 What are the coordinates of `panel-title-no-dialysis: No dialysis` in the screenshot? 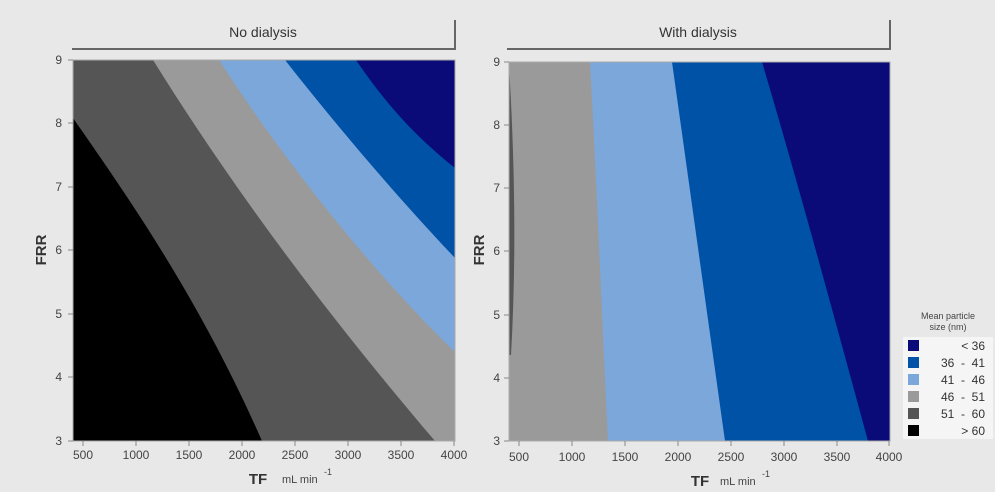 It's located at (263, 32).